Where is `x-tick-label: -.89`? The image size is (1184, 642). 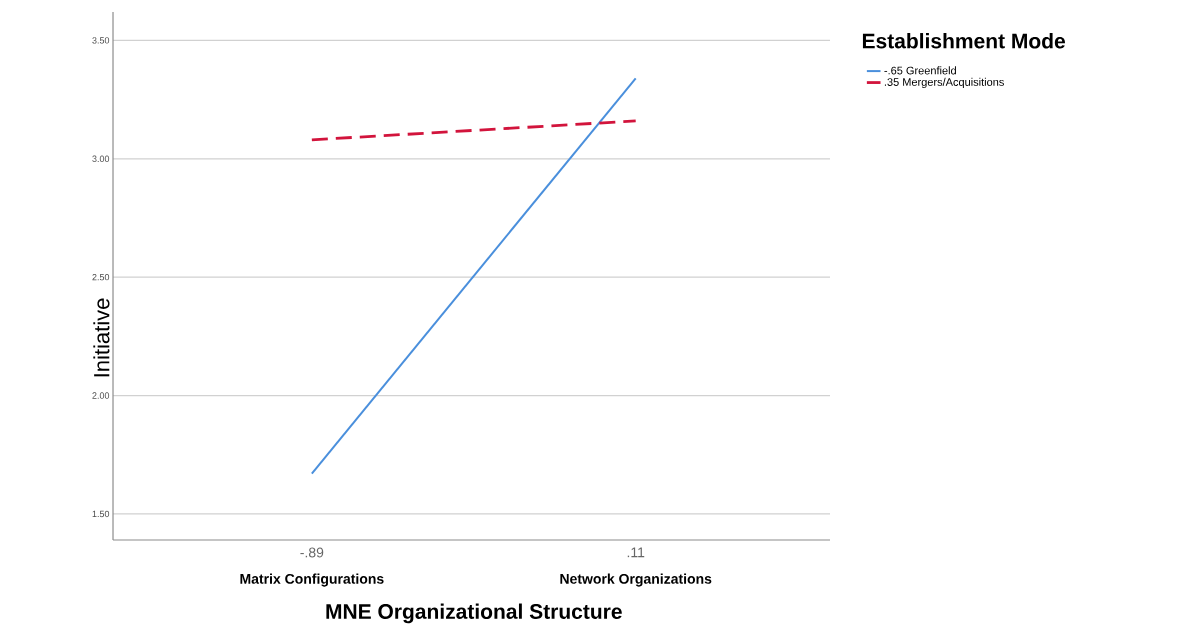 x-tick-label: -.89 is located at coordinates (312, 552).